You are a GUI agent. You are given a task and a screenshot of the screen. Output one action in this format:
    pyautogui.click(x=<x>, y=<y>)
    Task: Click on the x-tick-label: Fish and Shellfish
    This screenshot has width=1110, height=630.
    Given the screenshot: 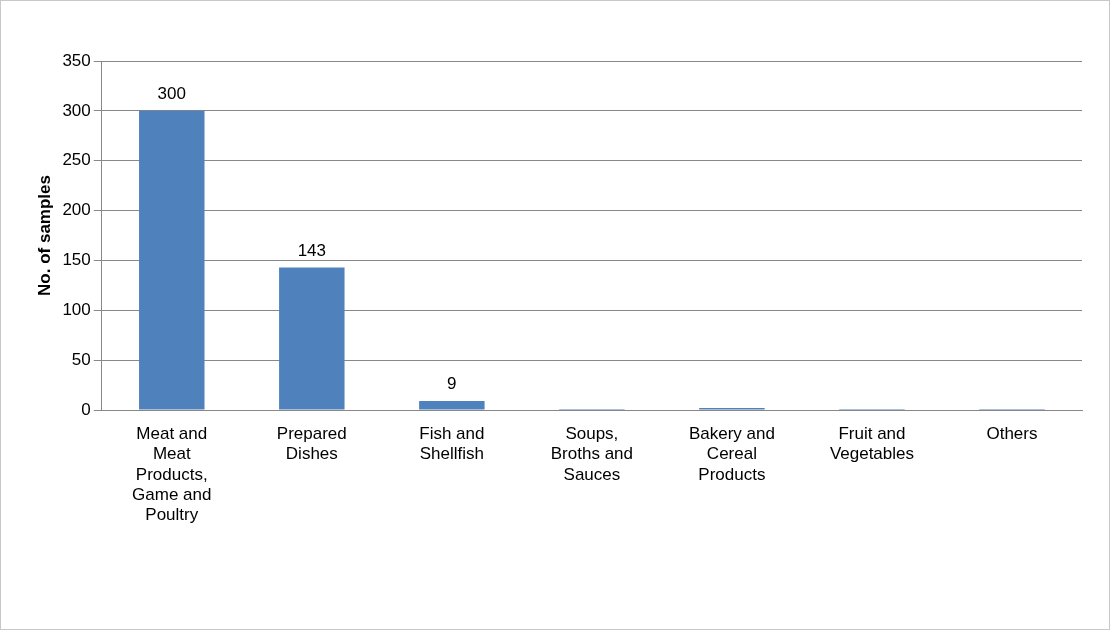 What is the action you would take?
    pyautogui.click(x=452, y=443)
    